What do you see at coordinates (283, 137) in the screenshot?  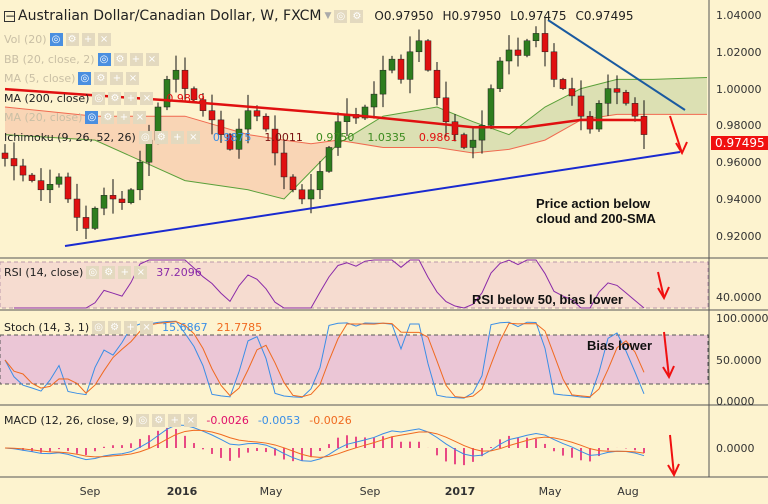 I see `indicator-value: 1.0011` at bounding box center [283, 137].